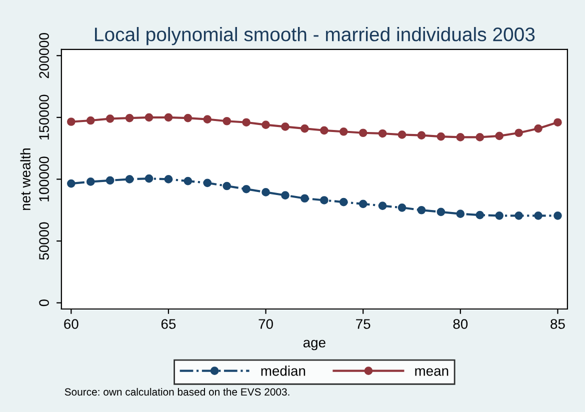  Describe the element at coordinates (283, 371) in the screenshot. I see `legend-label: median` at that location.